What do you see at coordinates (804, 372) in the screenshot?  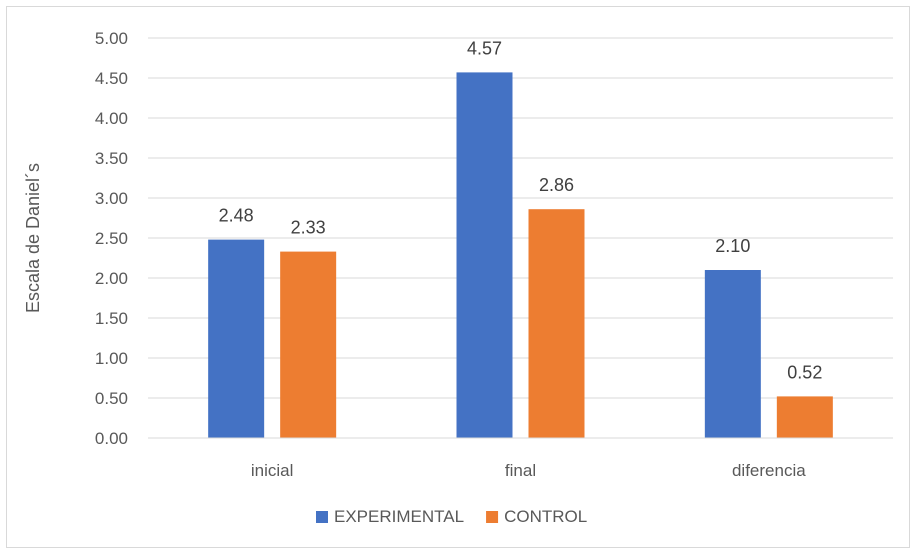 I see `data-label: 0.52` at bounding box center [804, 372].